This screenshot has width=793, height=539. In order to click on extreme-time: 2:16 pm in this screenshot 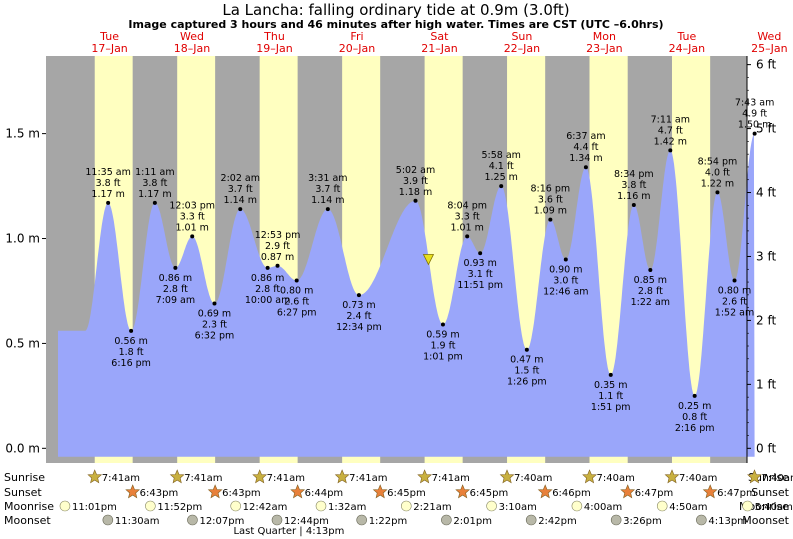, I will do `click(695, 428)`.